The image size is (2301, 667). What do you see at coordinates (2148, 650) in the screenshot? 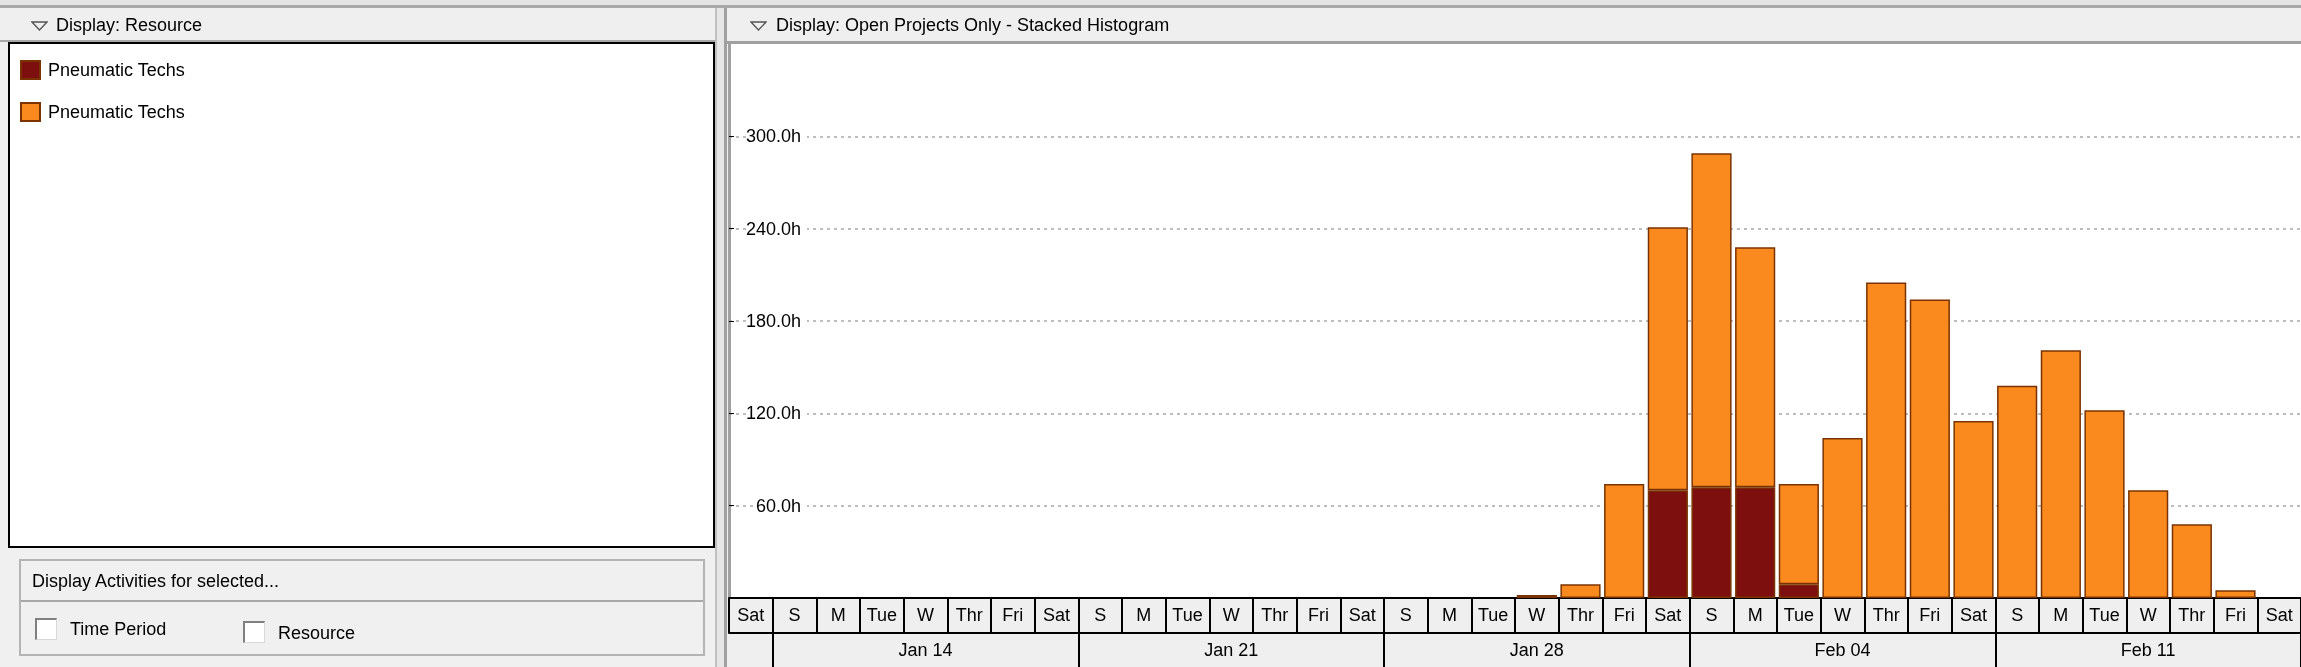
I see `text: Feb 11` at bounding box center [2148, 650].